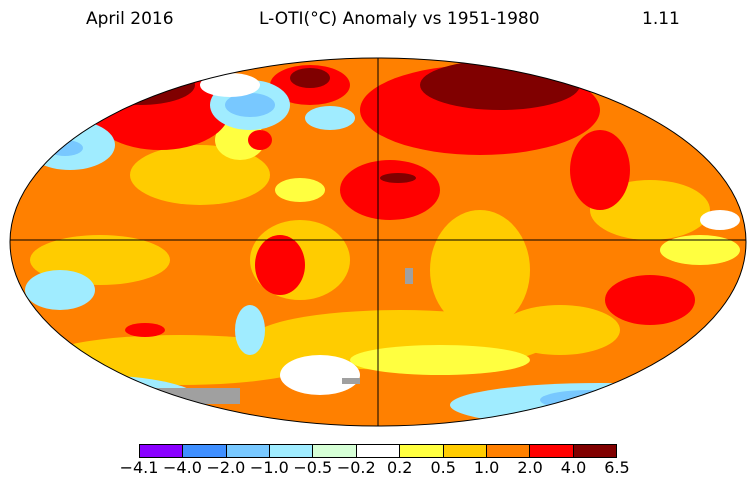 The height and width of the screenshot is (488, 756). Describe the element at coordinates (443, 467) in the screenshot. I see `colorbar-tick-label: 0.5` at that location.